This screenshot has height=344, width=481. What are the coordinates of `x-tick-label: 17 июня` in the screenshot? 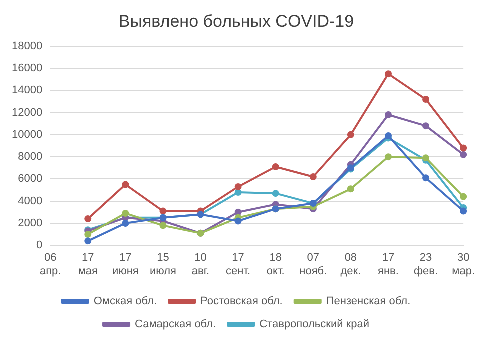 It's located at (125, 265).